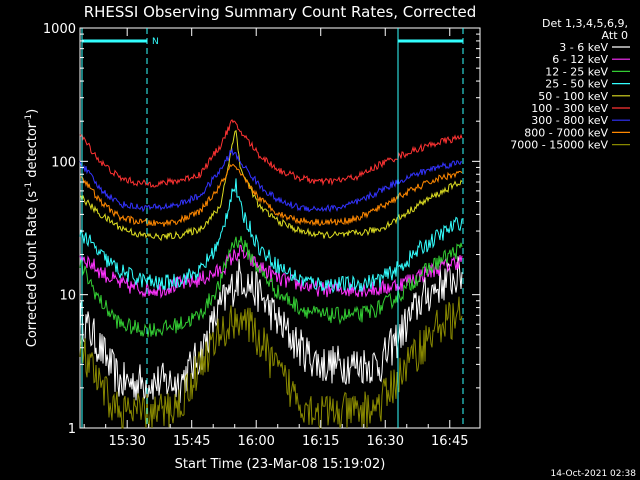 Image resolution: width=640 pixels, height=480 pixels. I want to click on legend-entry-label: 12 - 25 keV, so click(576, 71).